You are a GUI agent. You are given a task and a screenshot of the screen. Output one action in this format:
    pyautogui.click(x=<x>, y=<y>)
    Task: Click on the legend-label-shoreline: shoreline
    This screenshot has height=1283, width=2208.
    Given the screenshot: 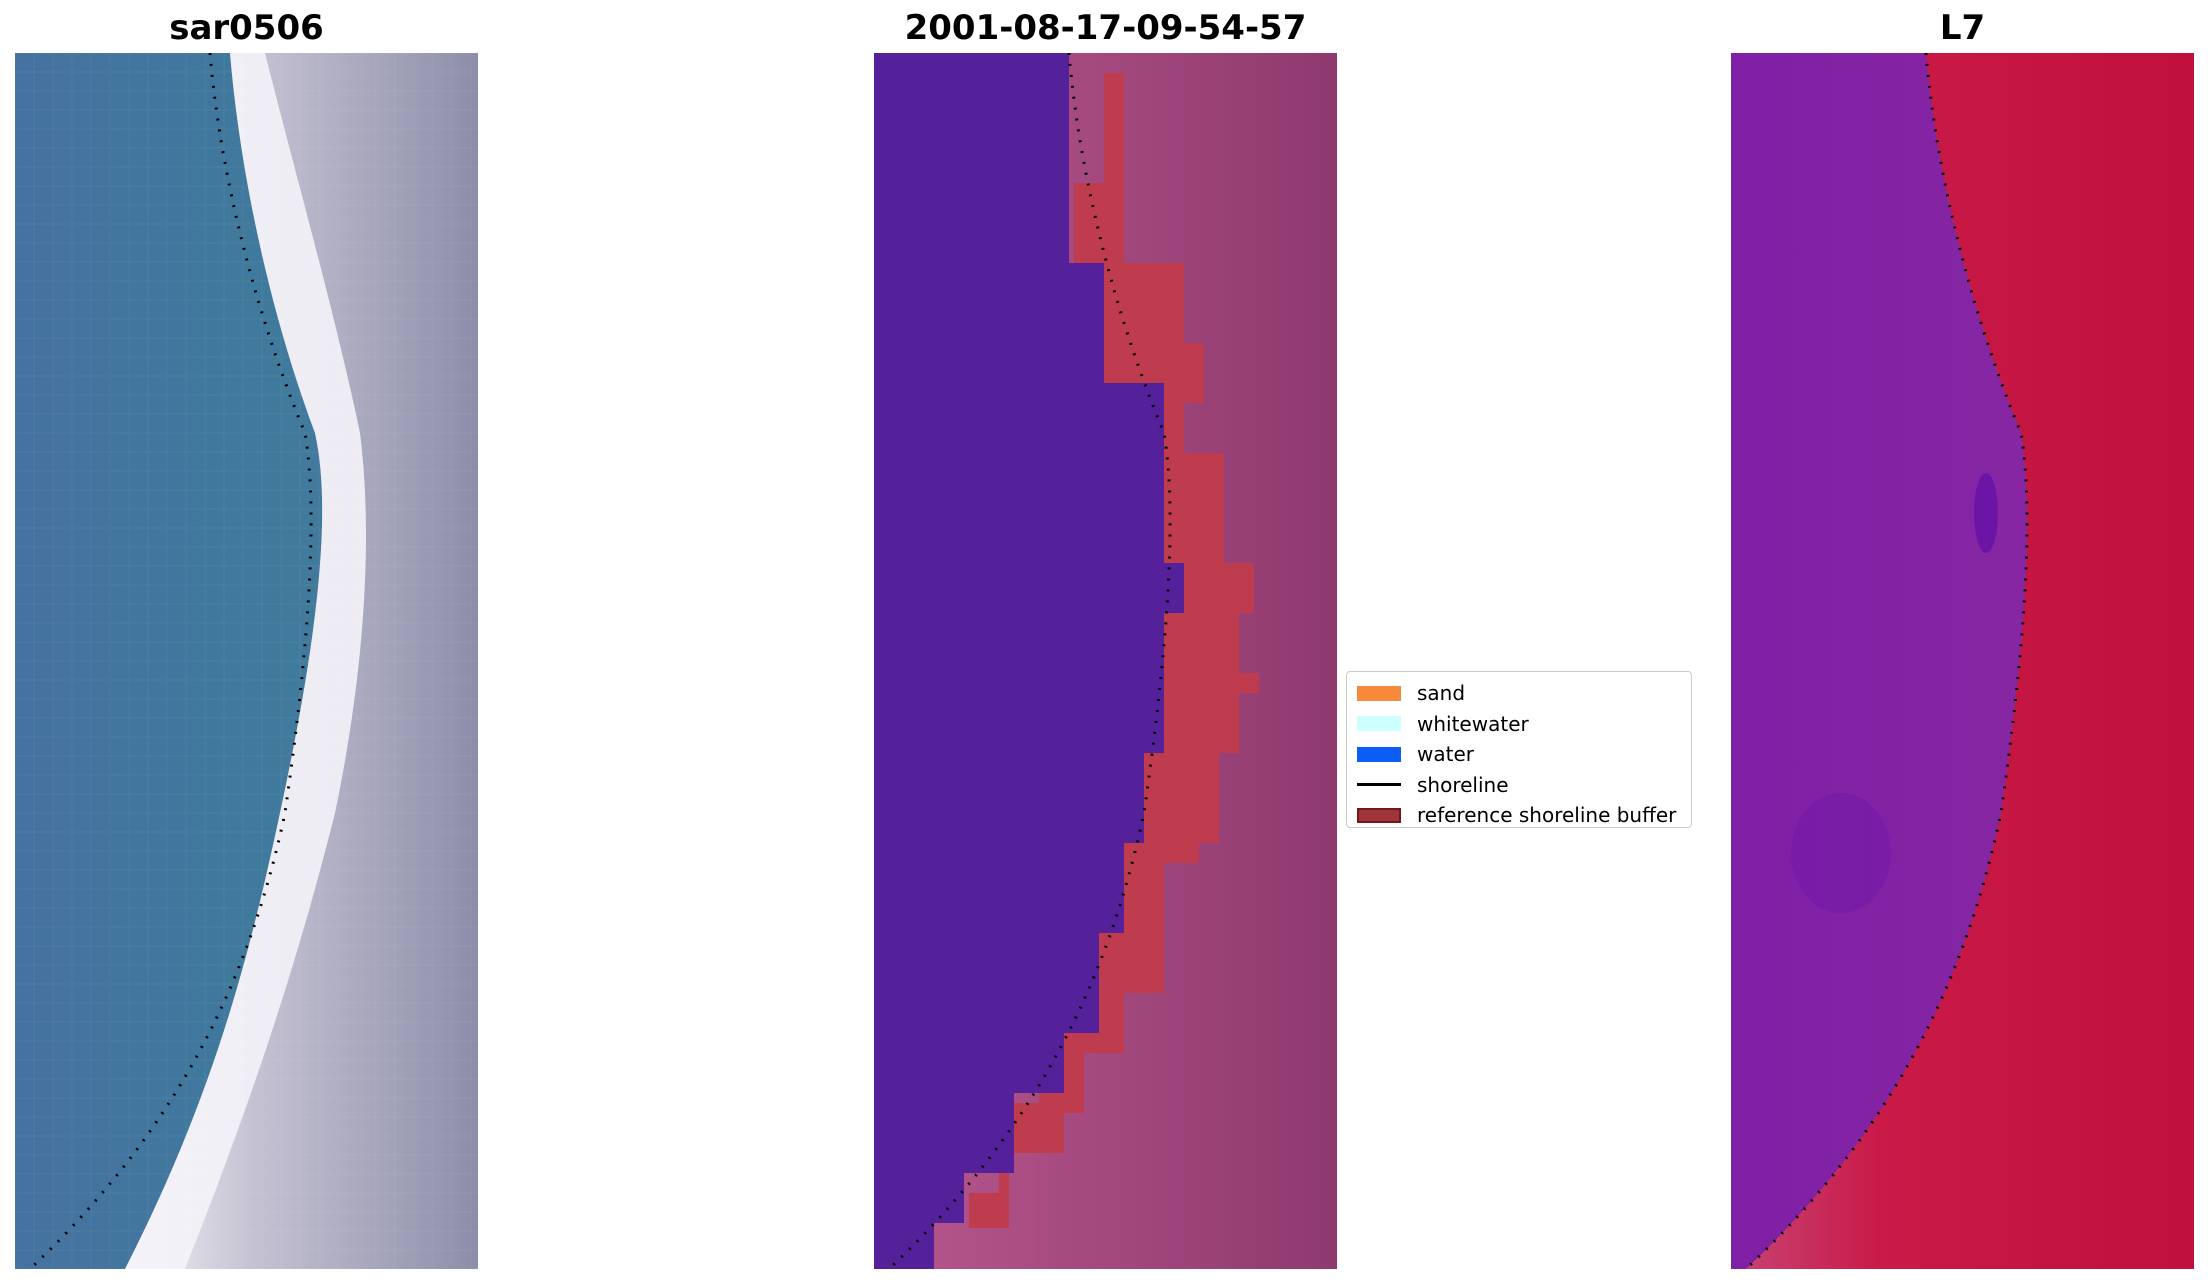 What is the action you would take?
    pyautogui.click(x=1463, y=784)
    